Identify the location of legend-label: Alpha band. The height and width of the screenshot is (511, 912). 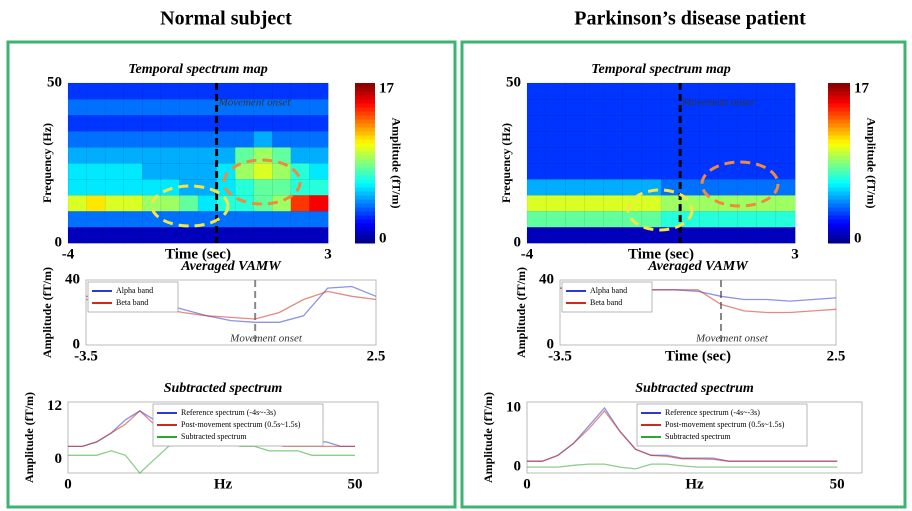
(134, 290).